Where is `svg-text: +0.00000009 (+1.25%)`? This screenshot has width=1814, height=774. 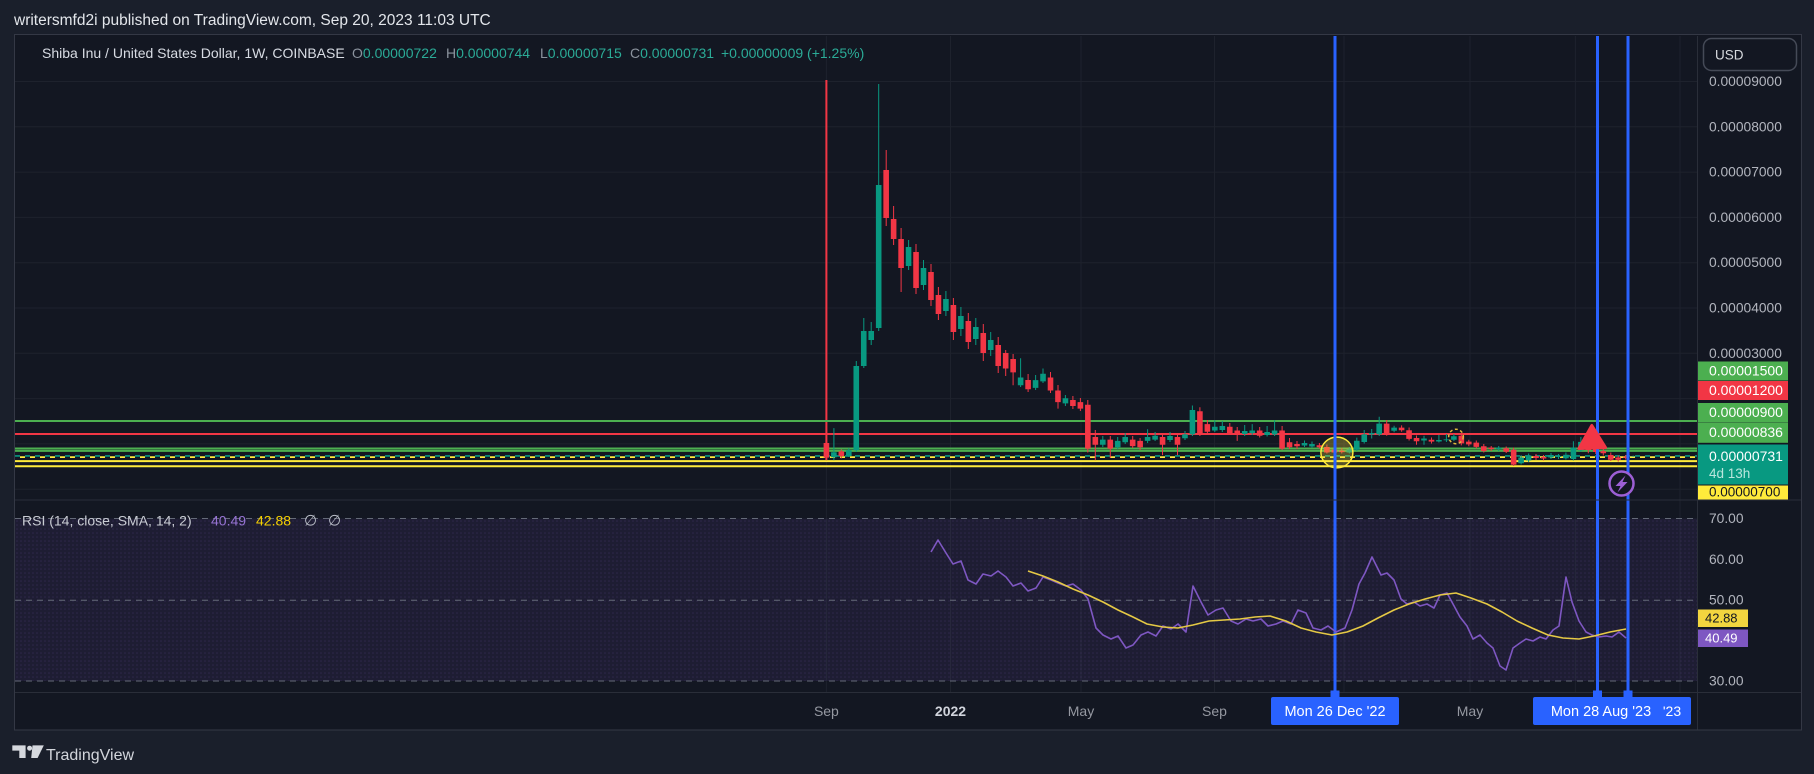
svg-text: +0.00000009 (+1.25%) is located at coordinates (792, 53).